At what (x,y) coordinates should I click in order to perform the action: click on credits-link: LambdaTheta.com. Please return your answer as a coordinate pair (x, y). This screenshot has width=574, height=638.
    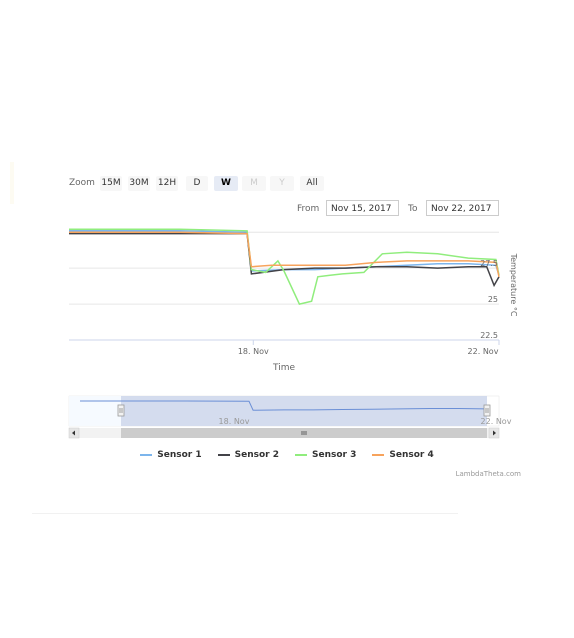
    Looking at the image, I should click on (488, 474).